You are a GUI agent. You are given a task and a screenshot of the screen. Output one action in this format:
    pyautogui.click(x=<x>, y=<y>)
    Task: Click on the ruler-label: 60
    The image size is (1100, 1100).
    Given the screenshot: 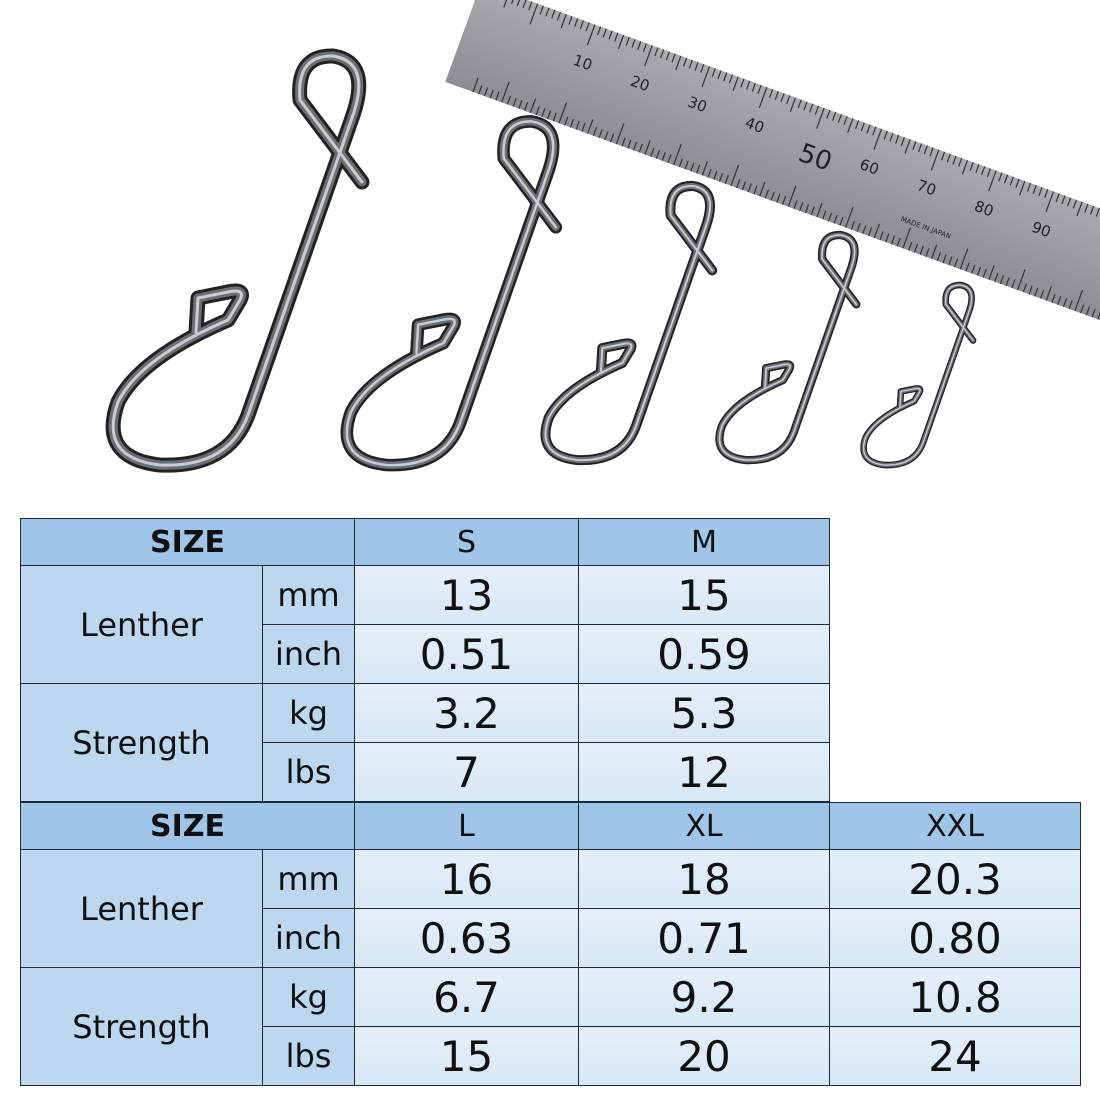 What is the action you would take?
    pyautogui.click(x=869, y=166)
    